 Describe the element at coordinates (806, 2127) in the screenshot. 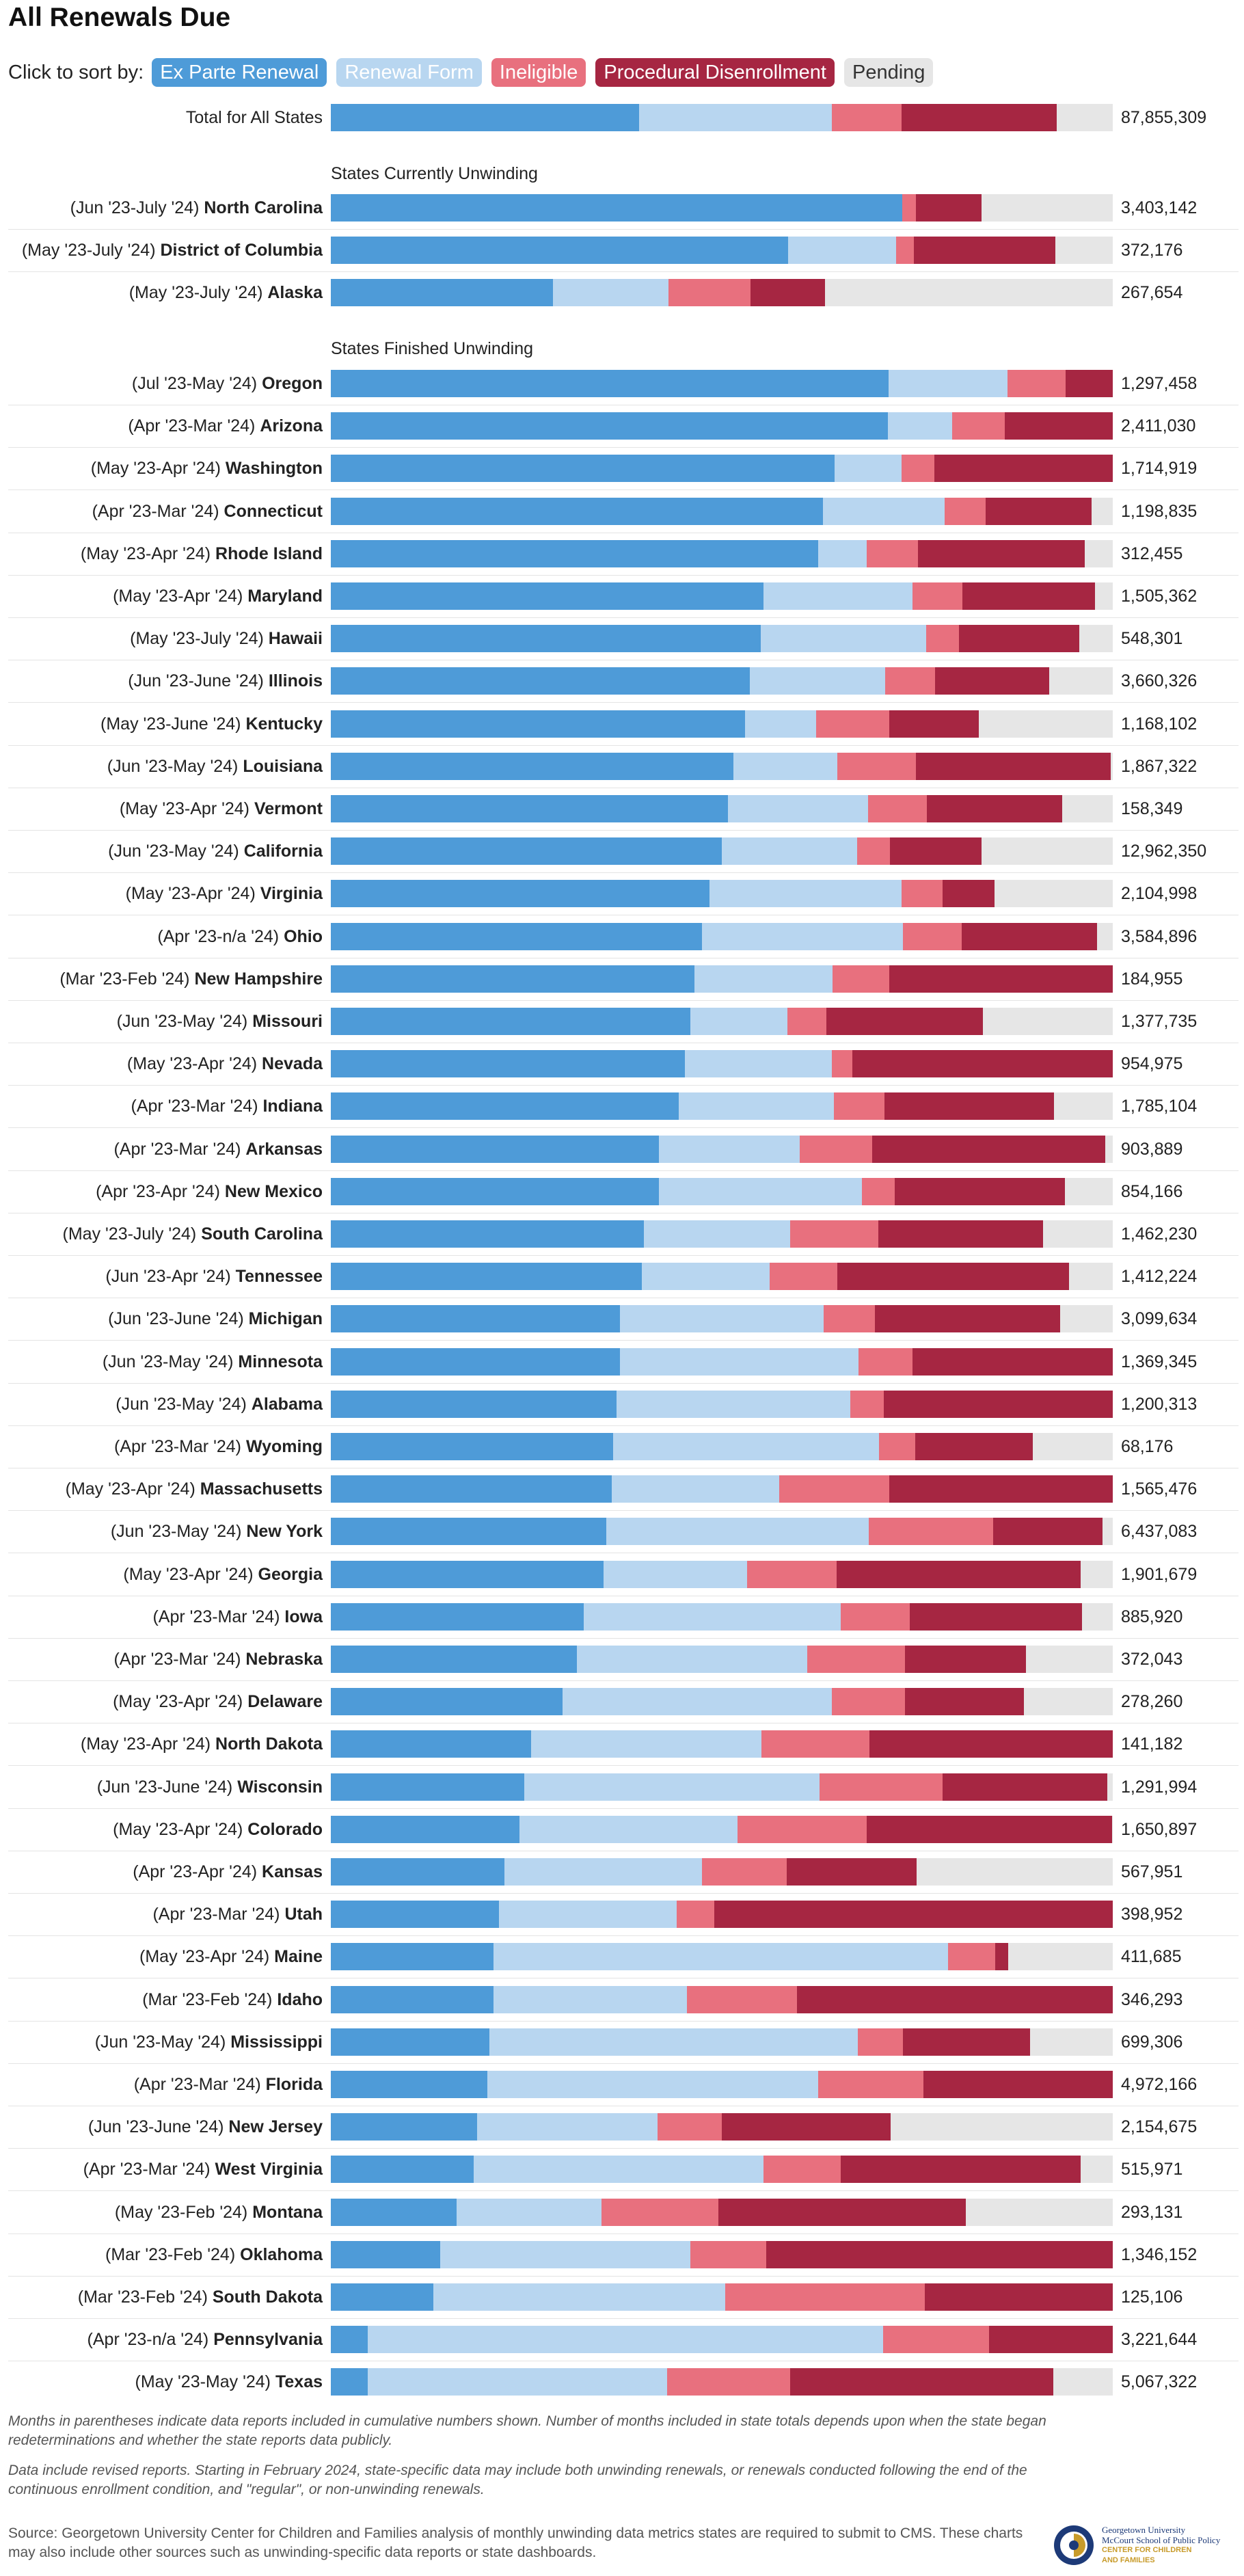

I see `row-new-jersey-seg-procedural-disenrollment` at that location.